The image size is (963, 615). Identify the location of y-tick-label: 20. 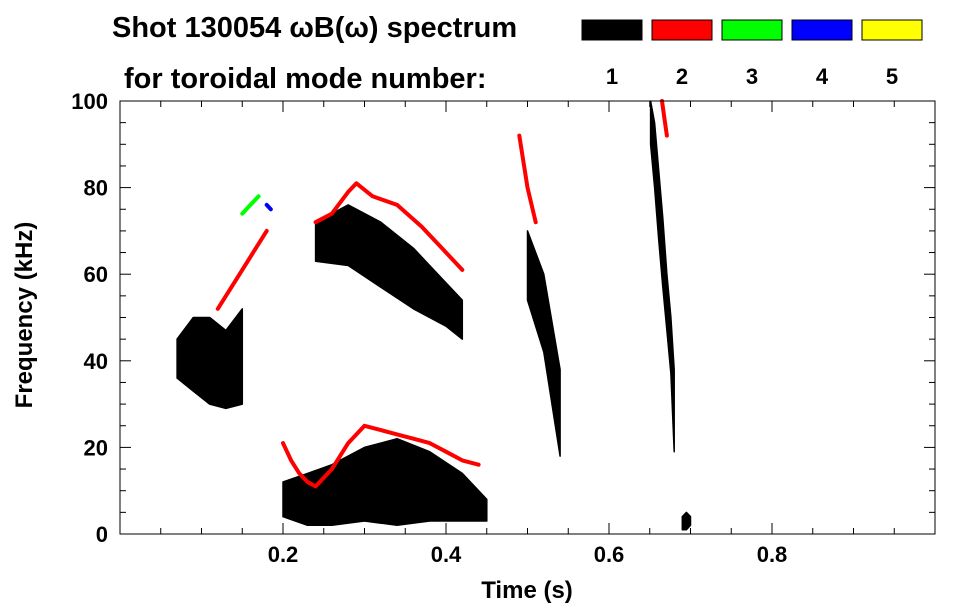
(96, 447).